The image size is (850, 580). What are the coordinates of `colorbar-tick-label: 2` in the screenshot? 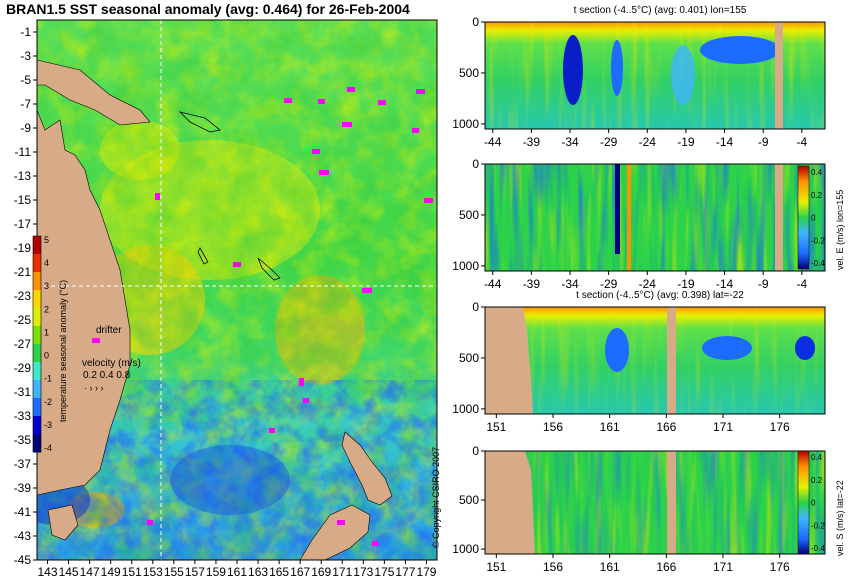 It's located at (46, 309).